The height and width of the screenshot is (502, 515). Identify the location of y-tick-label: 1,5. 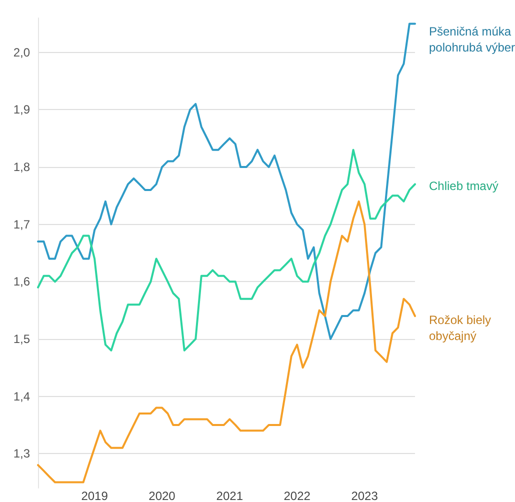
(21, 339).